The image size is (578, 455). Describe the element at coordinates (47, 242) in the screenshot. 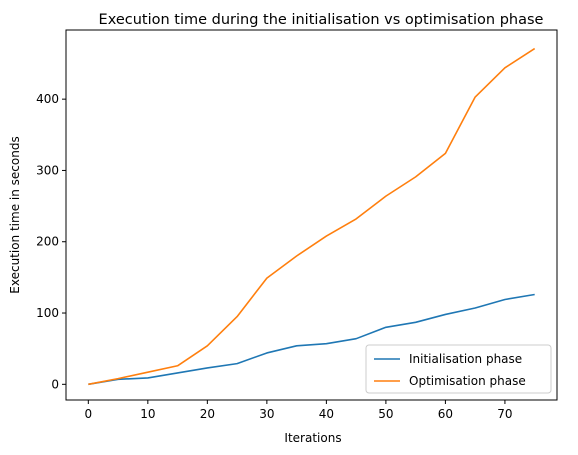

I see `y-tick-label: 200` at that location.